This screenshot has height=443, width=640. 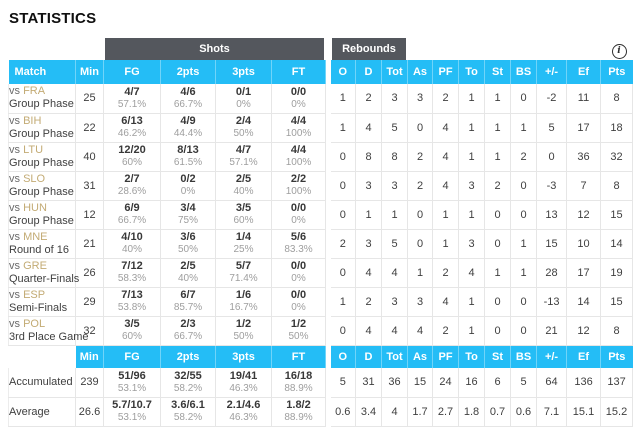 I want to click on cell-st: 1, so click(x=498, y=273).